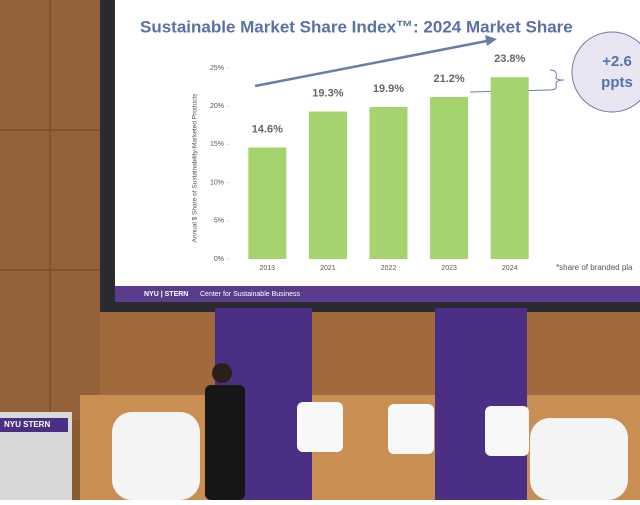  What do you see at coordinates (222, 373) in the screenshot?
I see `speaker-head` at bounding box center [222, 373].